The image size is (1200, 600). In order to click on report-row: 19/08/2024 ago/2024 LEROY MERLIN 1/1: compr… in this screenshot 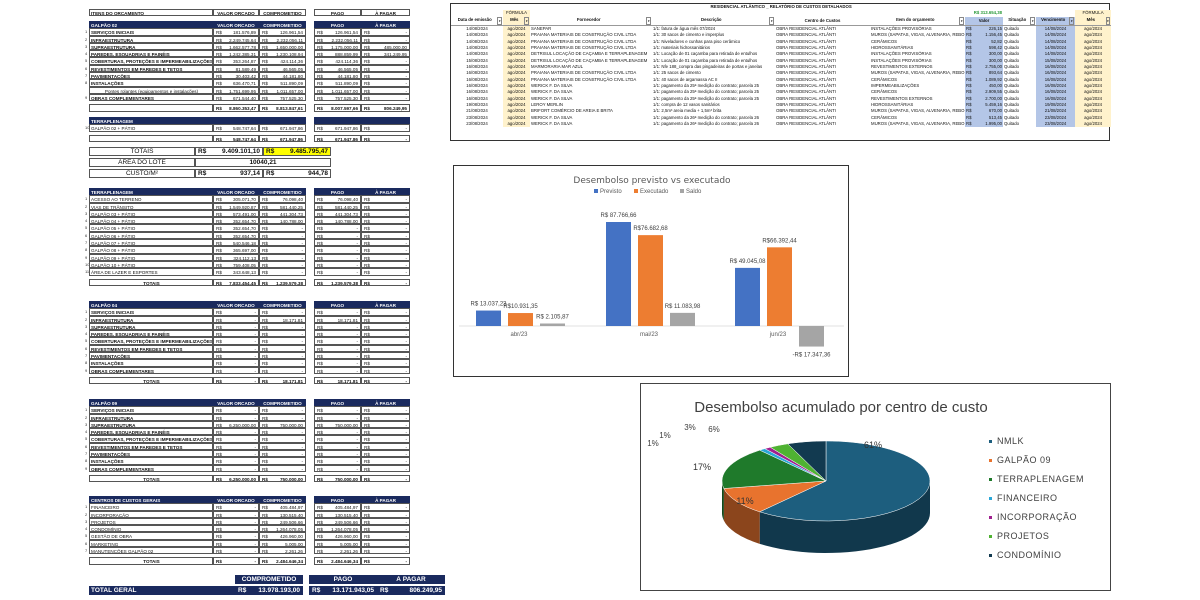, I will do `click(781, 105)`.